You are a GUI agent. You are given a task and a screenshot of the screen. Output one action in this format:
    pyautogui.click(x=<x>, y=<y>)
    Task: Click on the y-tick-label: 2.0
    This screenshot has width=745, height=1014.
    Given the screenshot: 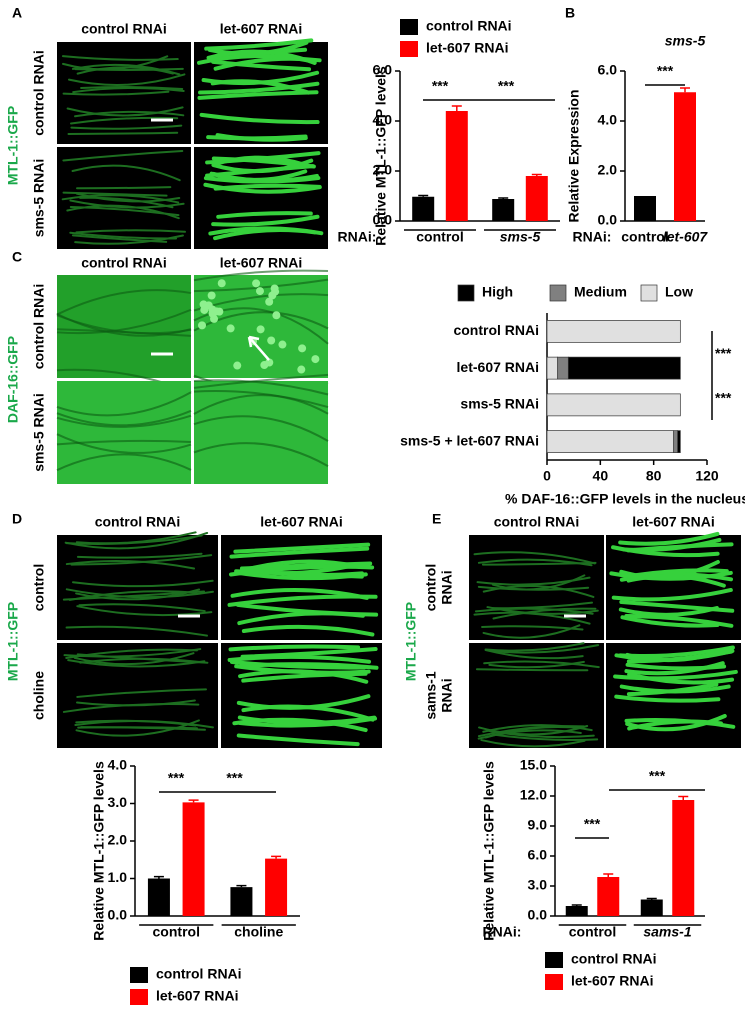 What is the action you would take?
    pyautogui.click(x=118, y=840)
    